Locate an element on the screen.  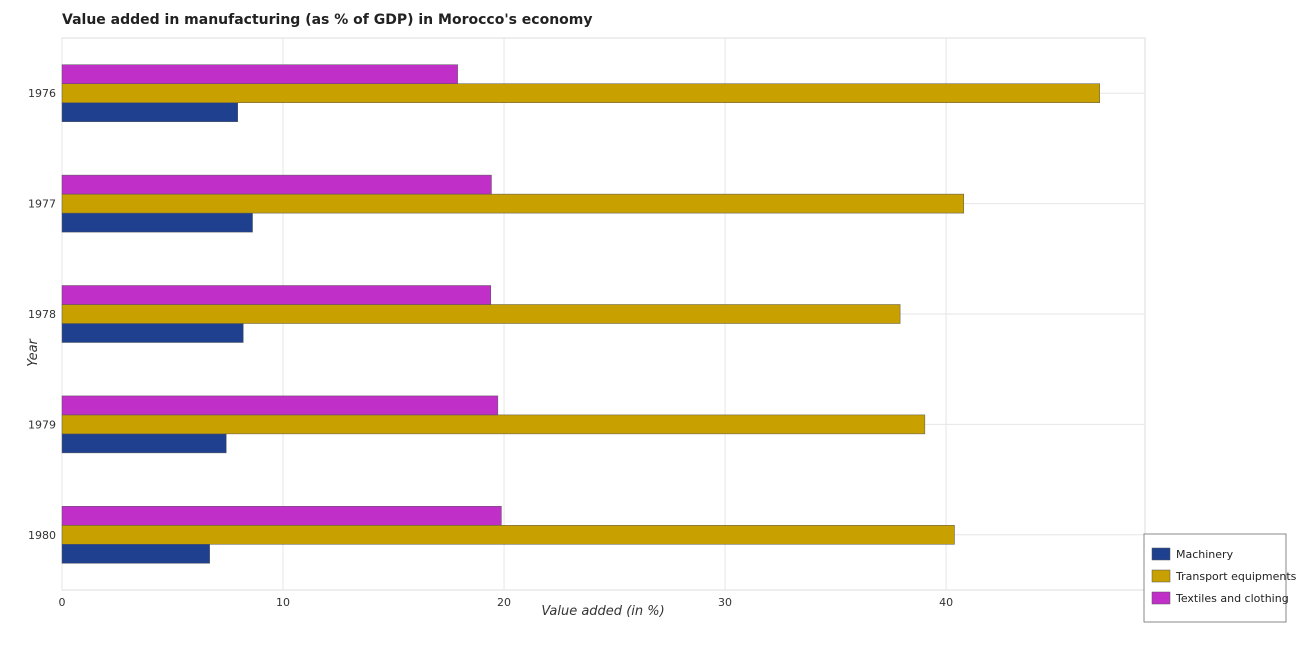
bar-machinery-1979 is located at coordinates (144, 443).